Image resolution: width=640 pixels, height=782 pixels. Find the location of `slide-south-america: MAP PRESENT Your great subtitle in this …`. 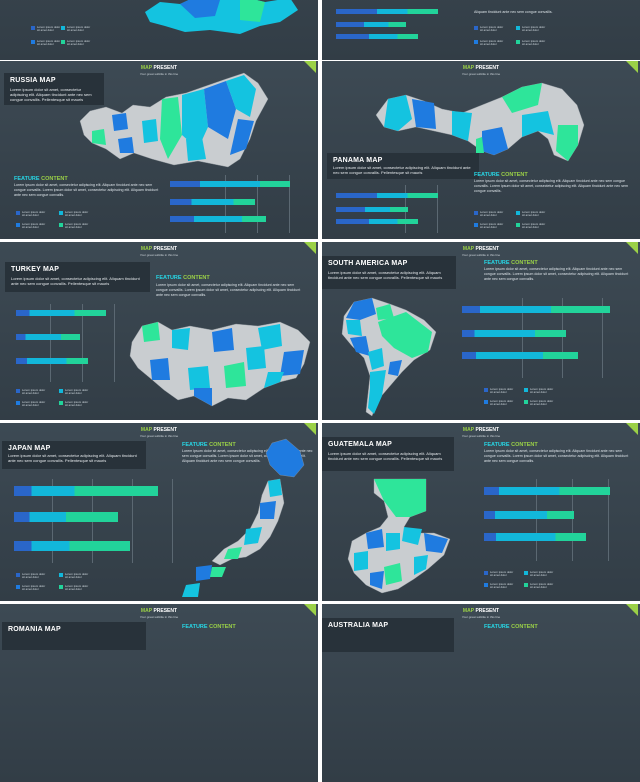

slide-south-america: MAP PRESENT Your great subtitle in this … is located at coordinates (481, 331).